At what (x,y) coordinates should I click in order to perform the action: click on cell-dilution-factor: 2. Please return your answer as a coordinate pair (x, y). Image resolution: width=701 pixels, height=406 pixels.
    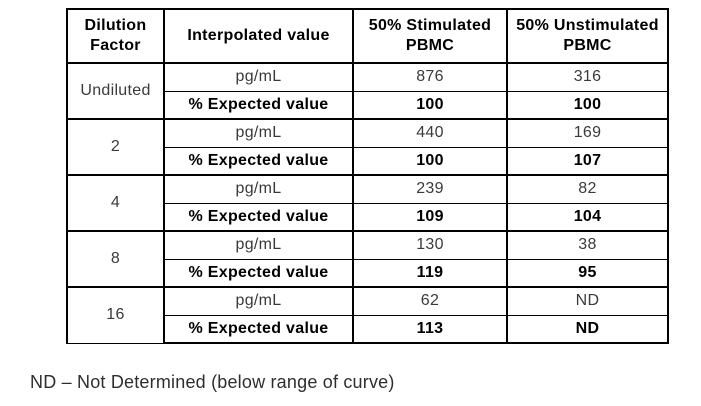
    Looking at the image, I should click on (115, 147).